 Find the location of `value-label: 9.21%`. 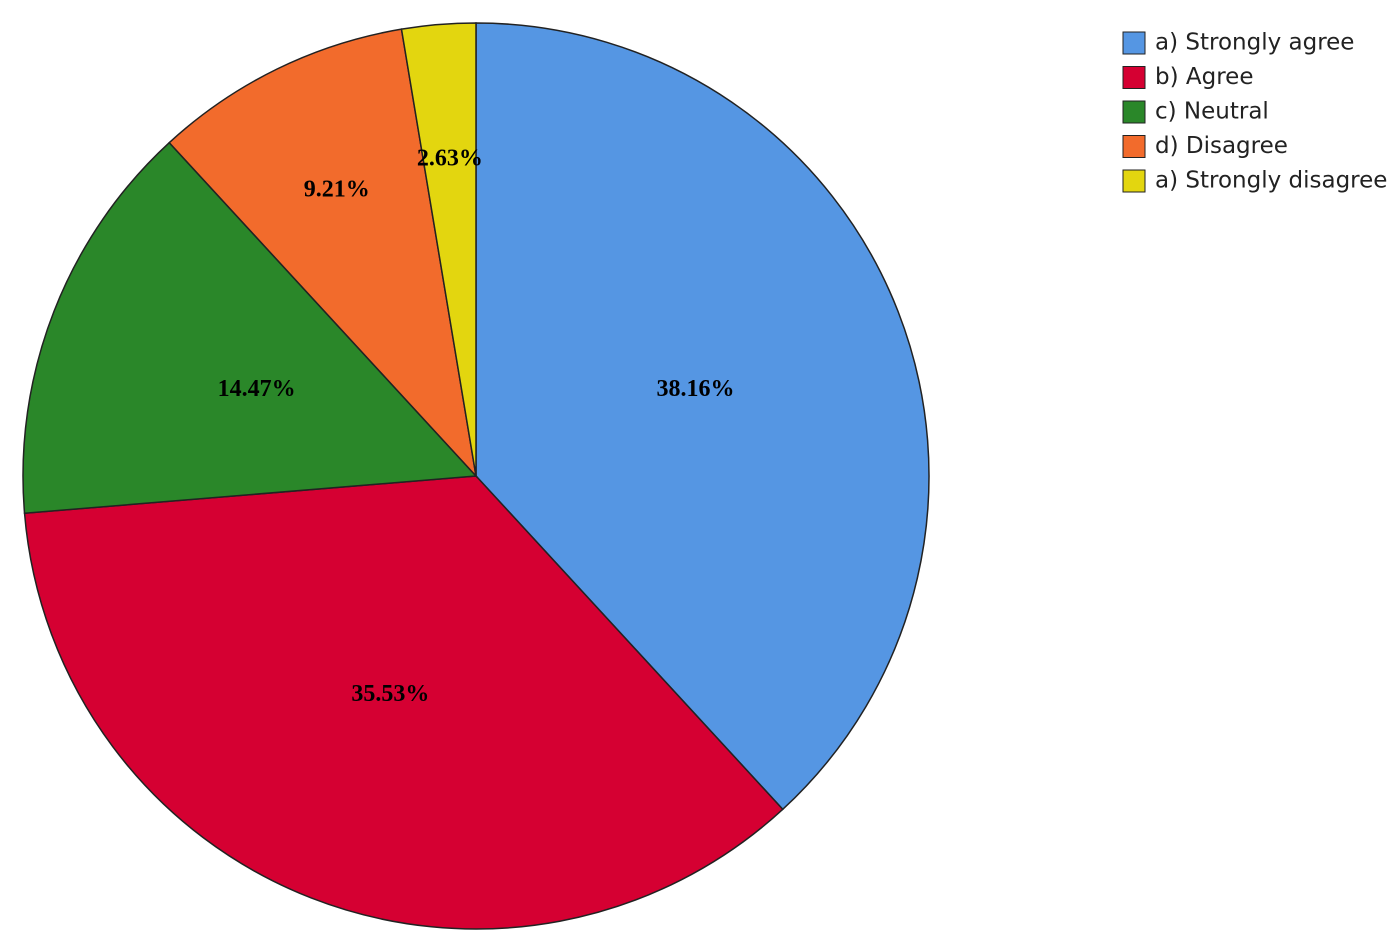

value-label: 9.21% is located at coordinates (337, 190).